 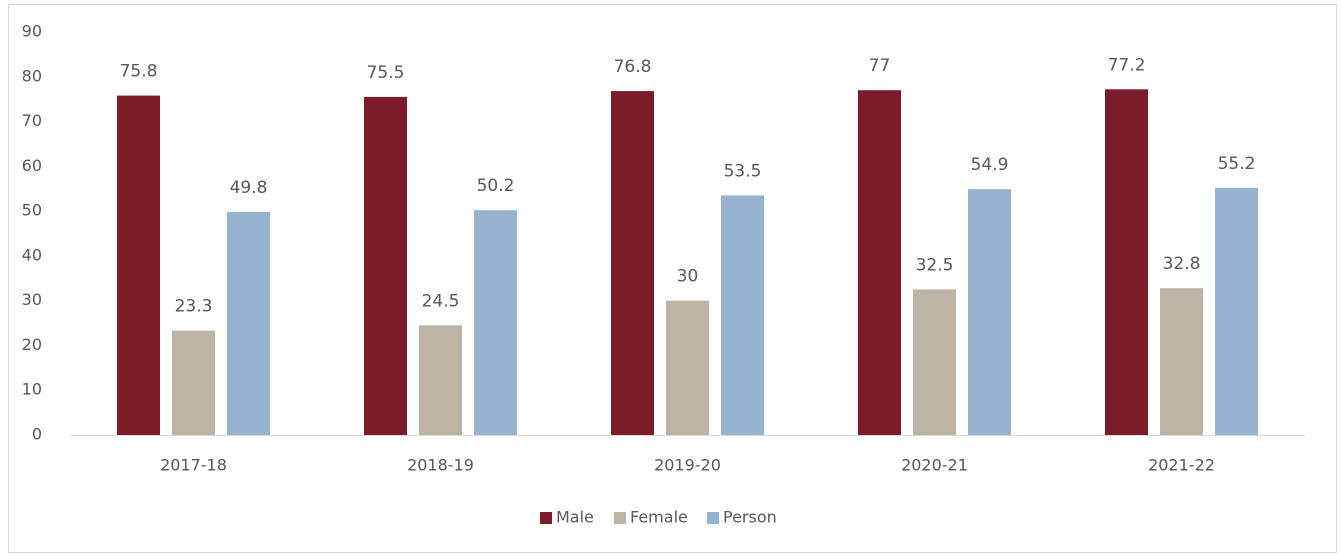 What do you see at coordinates (687, 465) in the screenshot?
I see `x-tick-label: 2019-20` at bounding box center [687, 465].